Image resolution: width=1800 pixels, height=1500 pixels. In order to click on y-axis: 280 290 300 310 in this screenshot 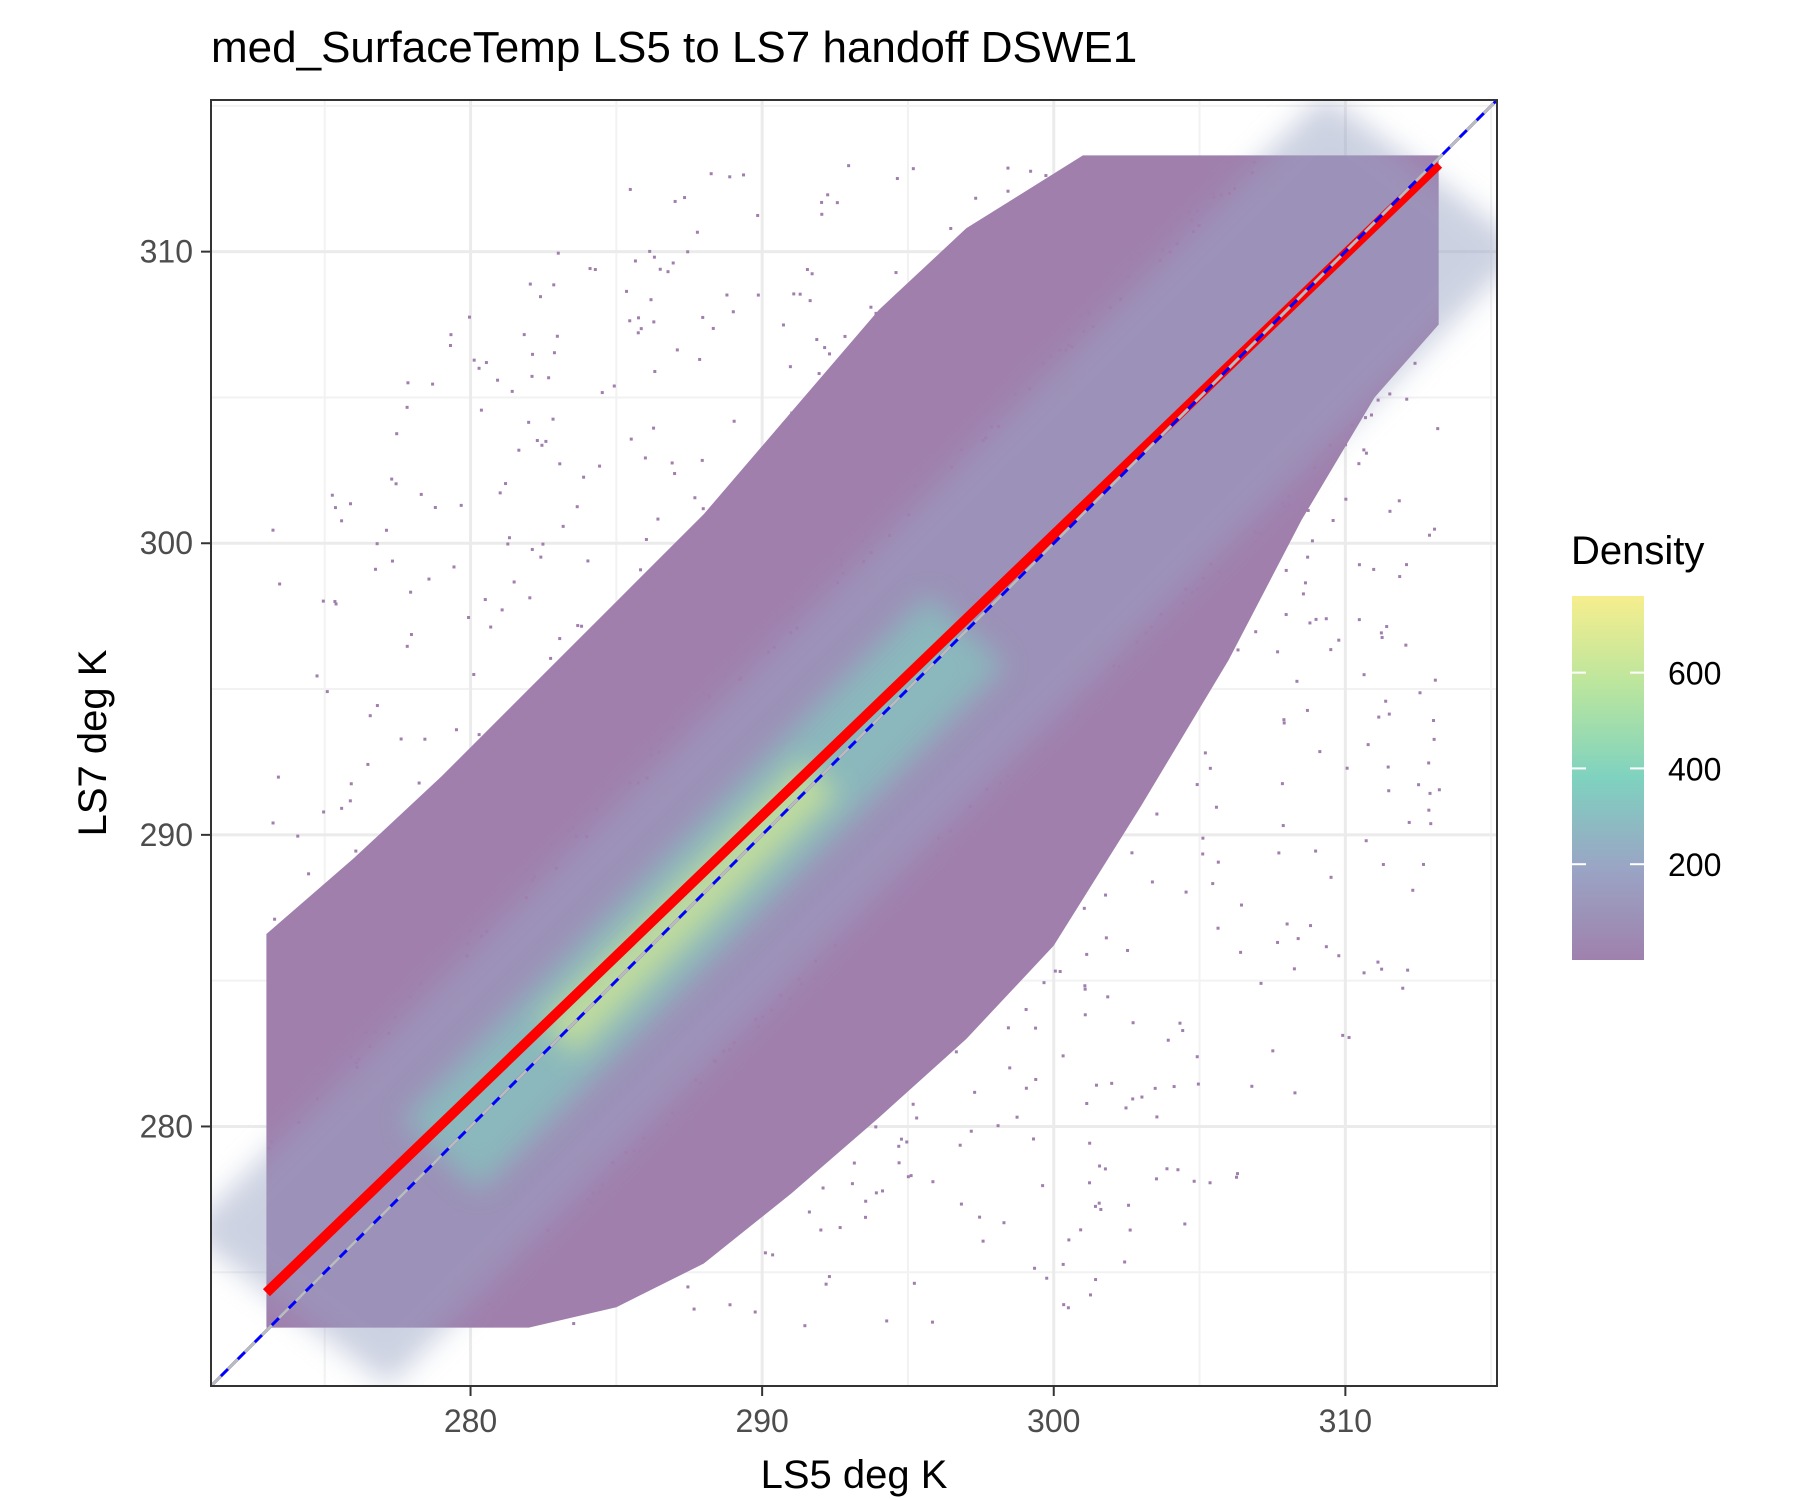, I will do `click(175, 689)`.